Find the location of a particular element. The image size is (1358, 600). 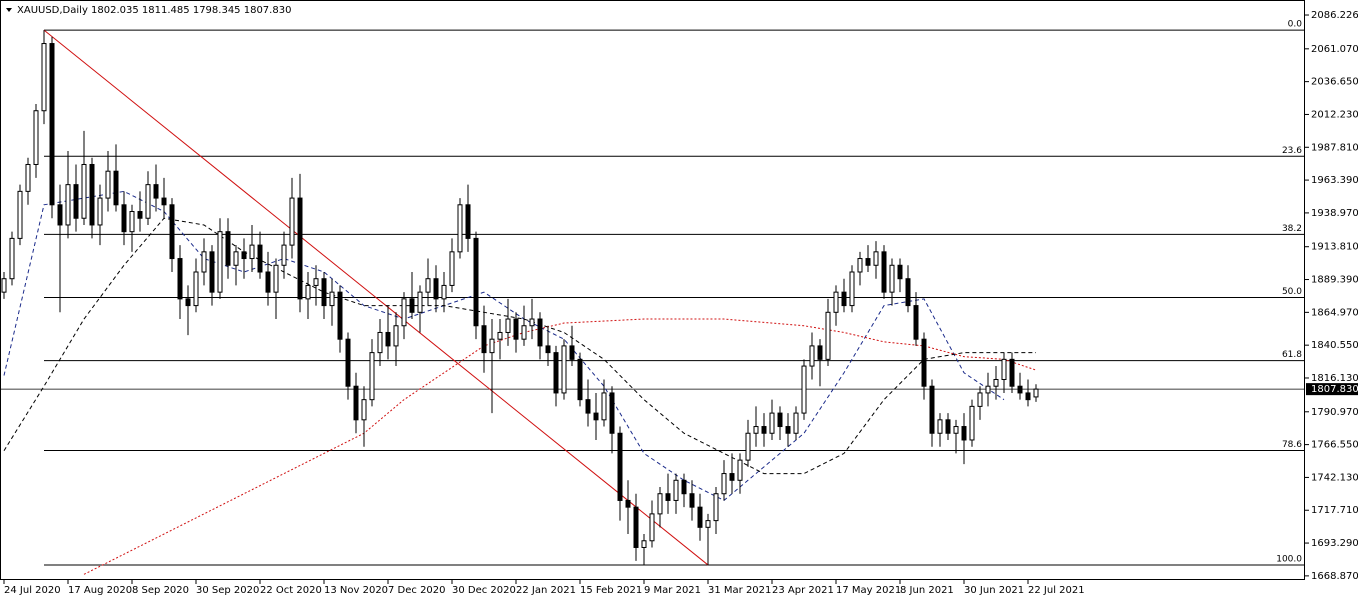

fib-label: 78.6 is located at coordinates (1292, 445).